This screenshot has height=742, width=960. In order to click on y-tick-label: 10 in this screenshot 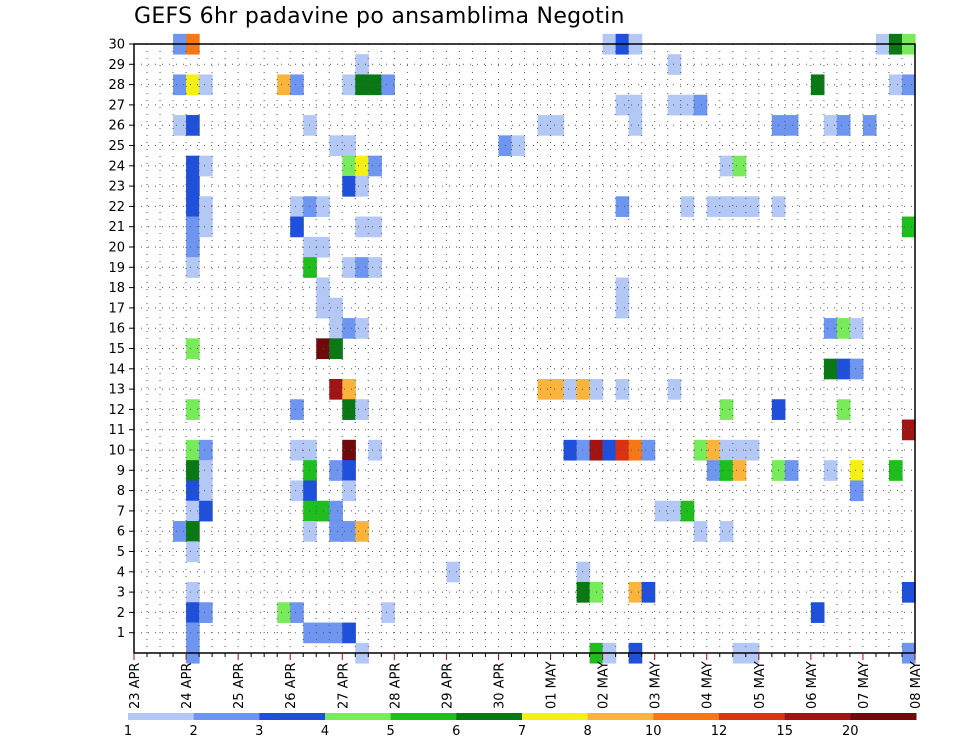, I will do `click(116, 451)`.